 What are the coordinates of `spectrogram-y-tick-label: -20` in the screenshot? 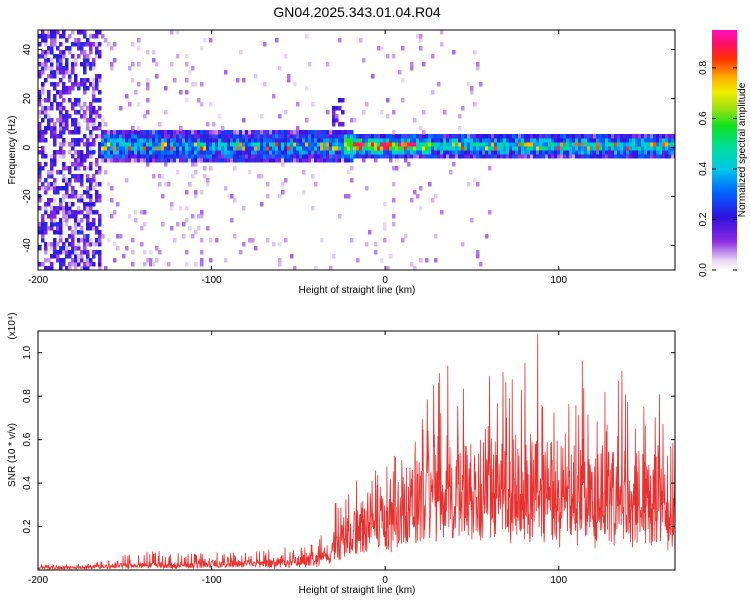 It's located at (27, 196).